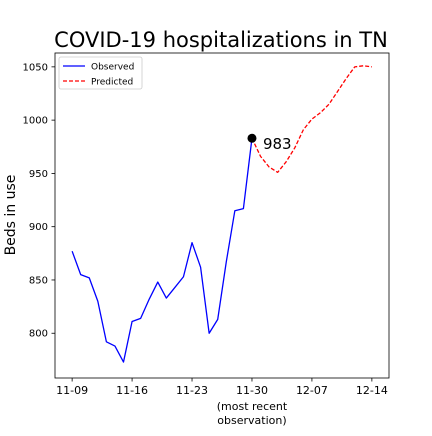  Describe the element at coordinates (72, 390) in the screenshot. I see `x-tick-label: 11-09` at that location.